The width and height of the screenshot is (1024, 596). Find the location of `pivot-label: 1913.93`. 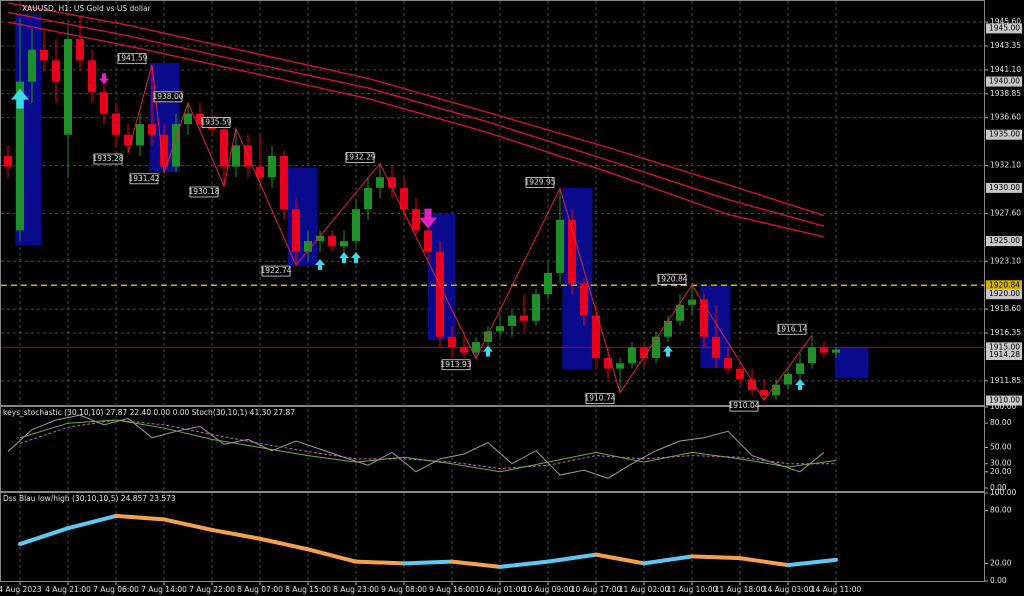

pivot-label: 1913.93 is located at coordinates (455, 364).